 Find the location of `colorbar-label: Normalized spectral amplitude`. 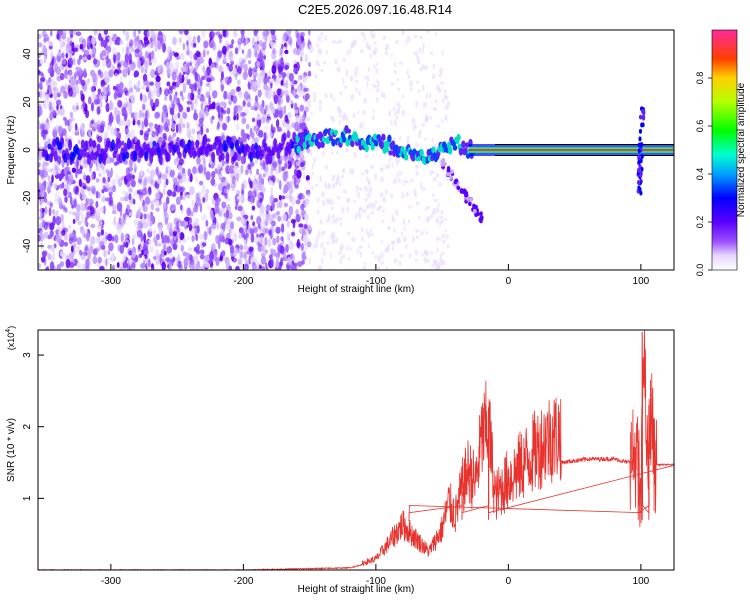

colorbar-label: Normalized spectral amplitude is located at coordinates (741, 149).